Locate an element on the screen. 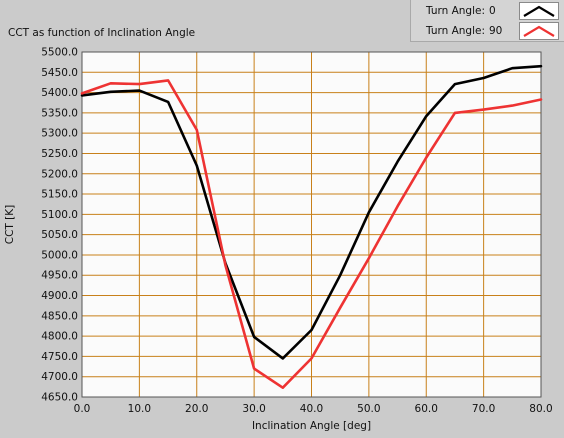  y-tick-label: 5450.0 is located at coordinates (59, 73).